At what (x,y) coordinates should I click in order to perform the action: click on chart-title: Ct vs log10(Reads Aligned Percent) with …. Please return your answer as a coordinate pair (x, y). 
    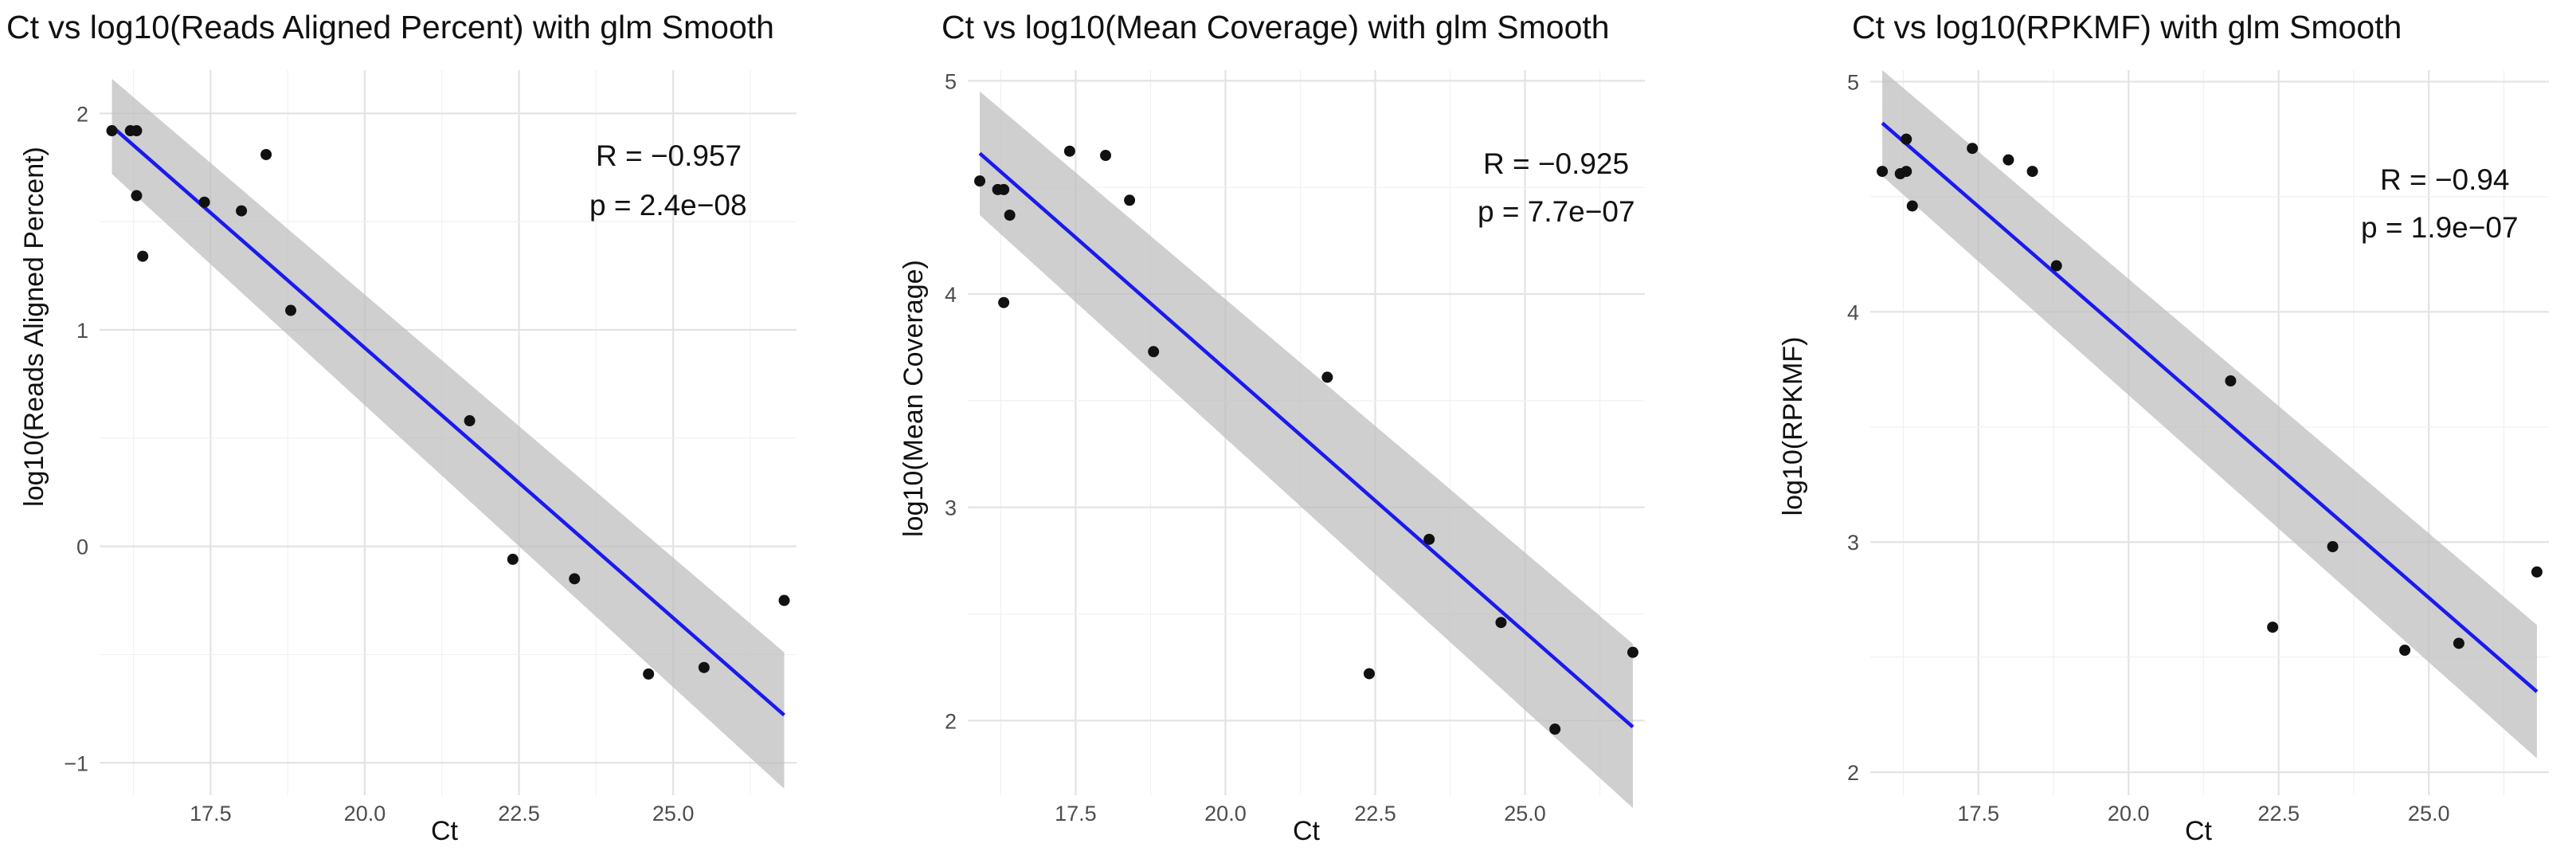
    Looking at the image, I should click on (390, 27).